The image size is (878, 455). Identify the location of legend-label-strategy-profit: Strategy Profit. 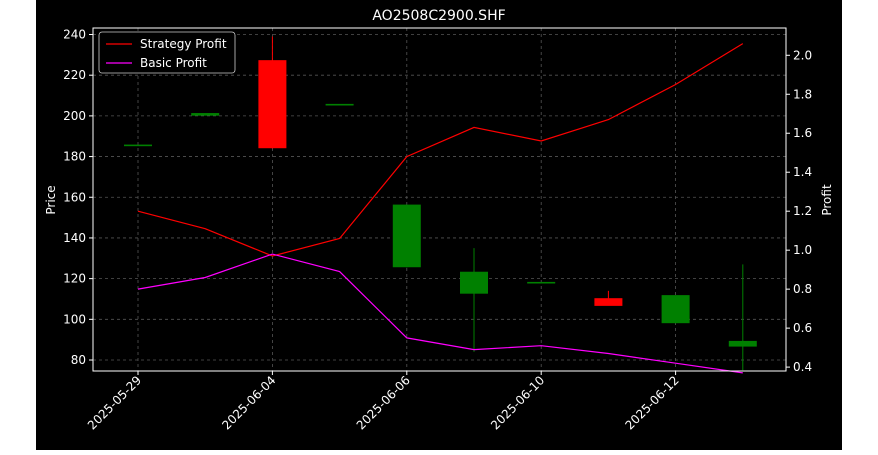
(183, 44).